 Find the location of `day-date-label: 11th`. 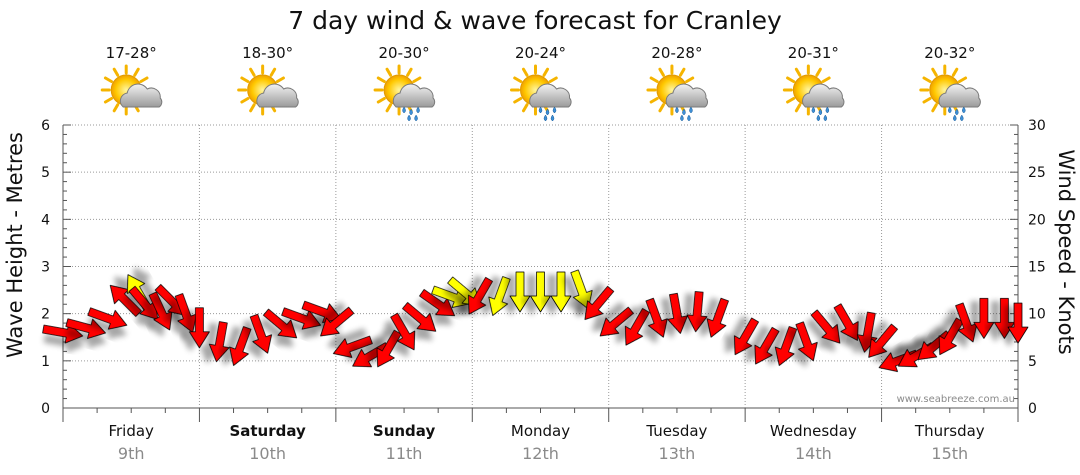

day-date-label: 11th is located at coordinates (404, 453).